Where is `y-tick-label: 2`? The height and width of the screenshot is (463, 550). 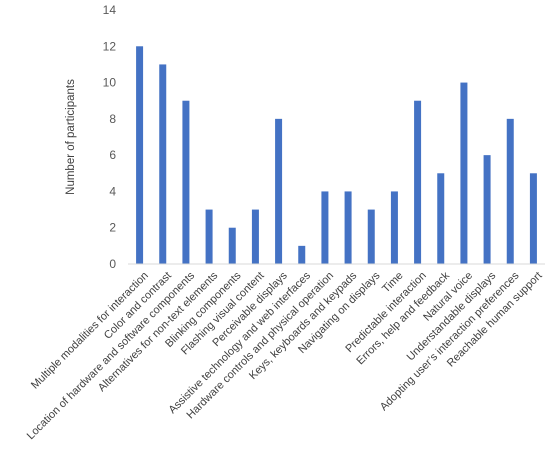 y-tick-label: 2 is located at coordinates (112, 228).